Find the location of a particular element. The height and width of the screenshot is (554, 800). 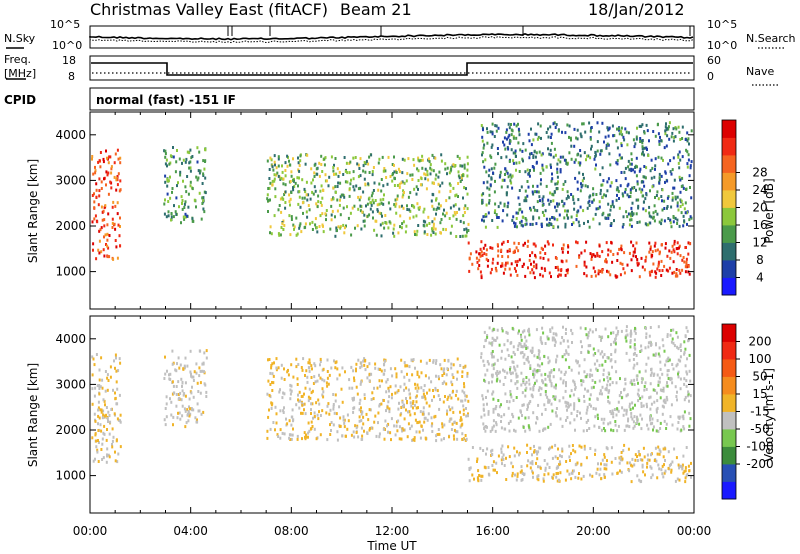

colorbar-segment is located at coordinates (729, 146).